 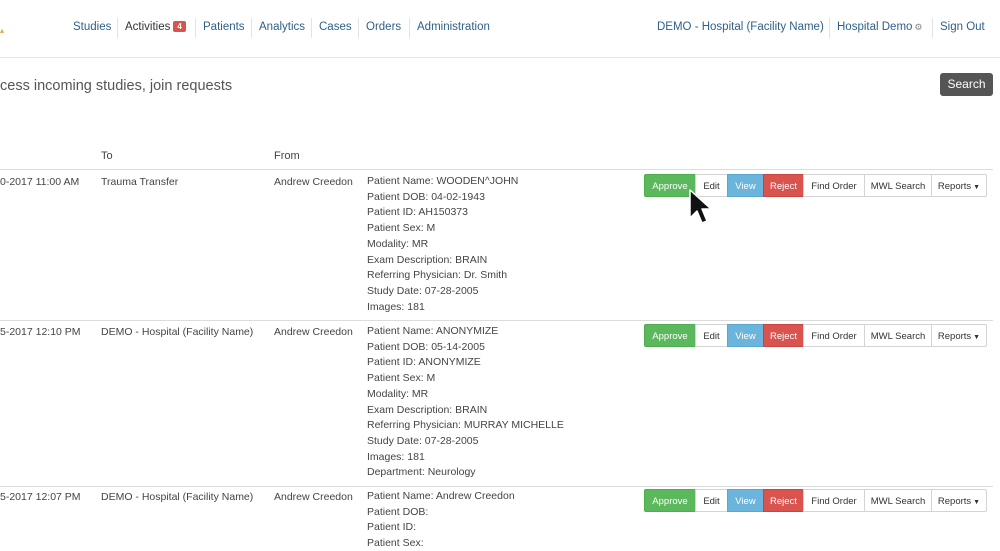 I want to click on activities-count-badge: 4, so click(x=179, y=26).